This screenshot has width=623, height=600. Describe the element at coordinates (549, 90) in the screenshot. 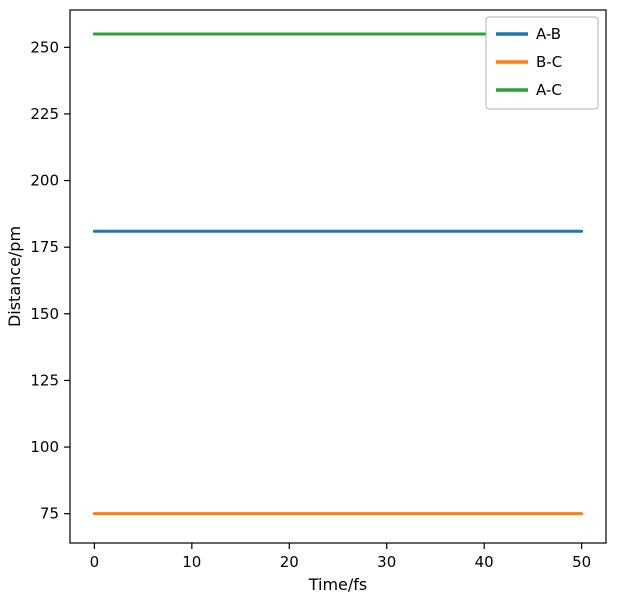

I see `legend-label-A-C: A-C` at that location.